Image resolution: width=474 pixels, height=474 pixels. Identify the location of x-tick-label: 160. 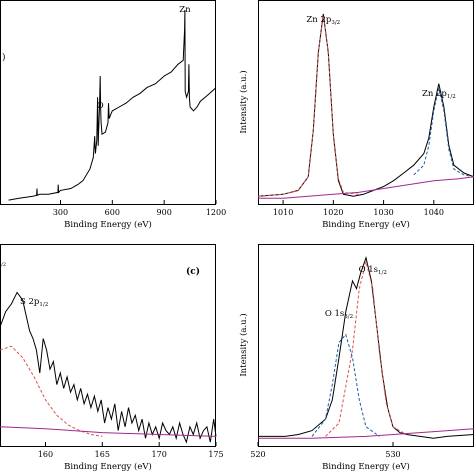
(45, 454).